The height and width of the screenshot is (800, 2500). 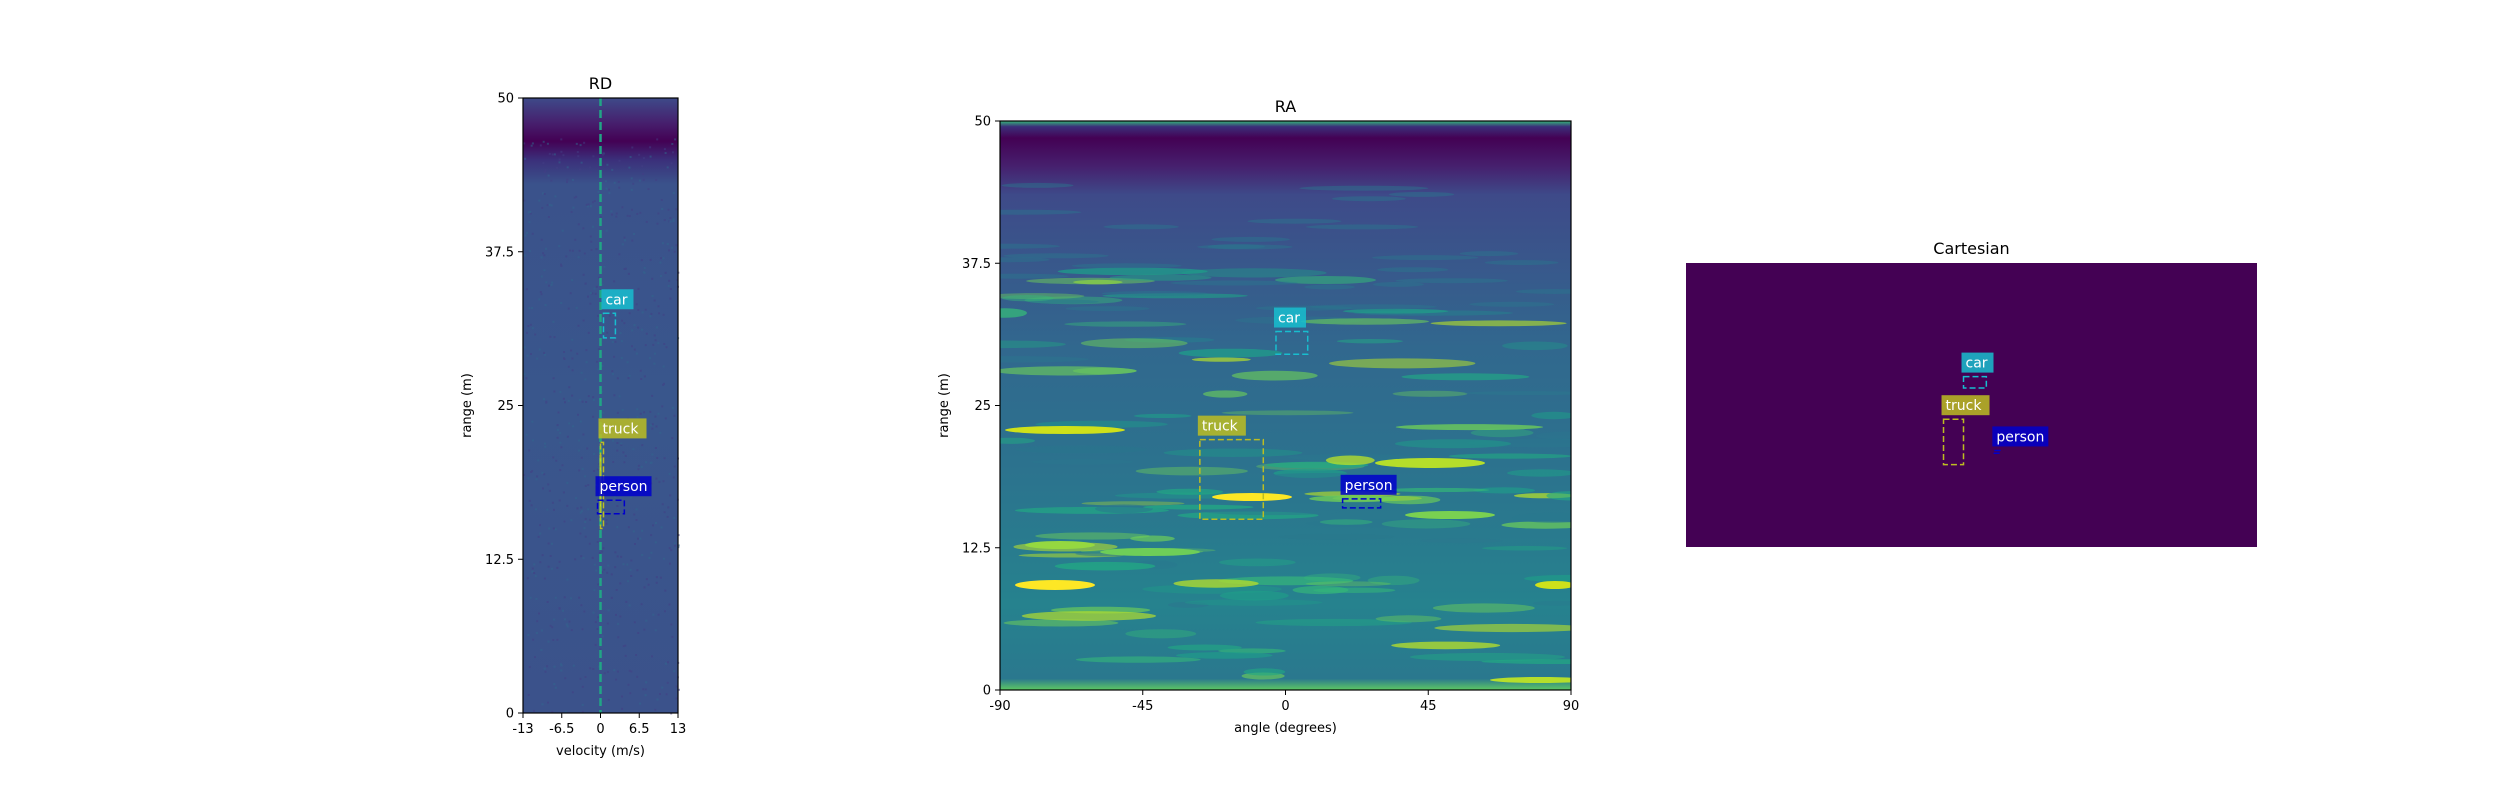 I want to click on cartesian-annotation-person: person, so click(x=2020, y=440).